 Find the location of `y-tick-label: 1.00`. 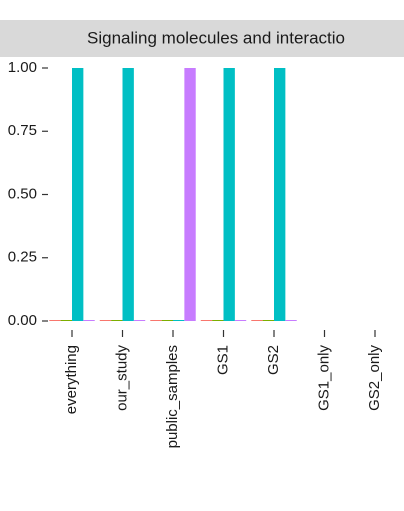

y-tick-label: 1.00 is located at coordinates (22, 67).